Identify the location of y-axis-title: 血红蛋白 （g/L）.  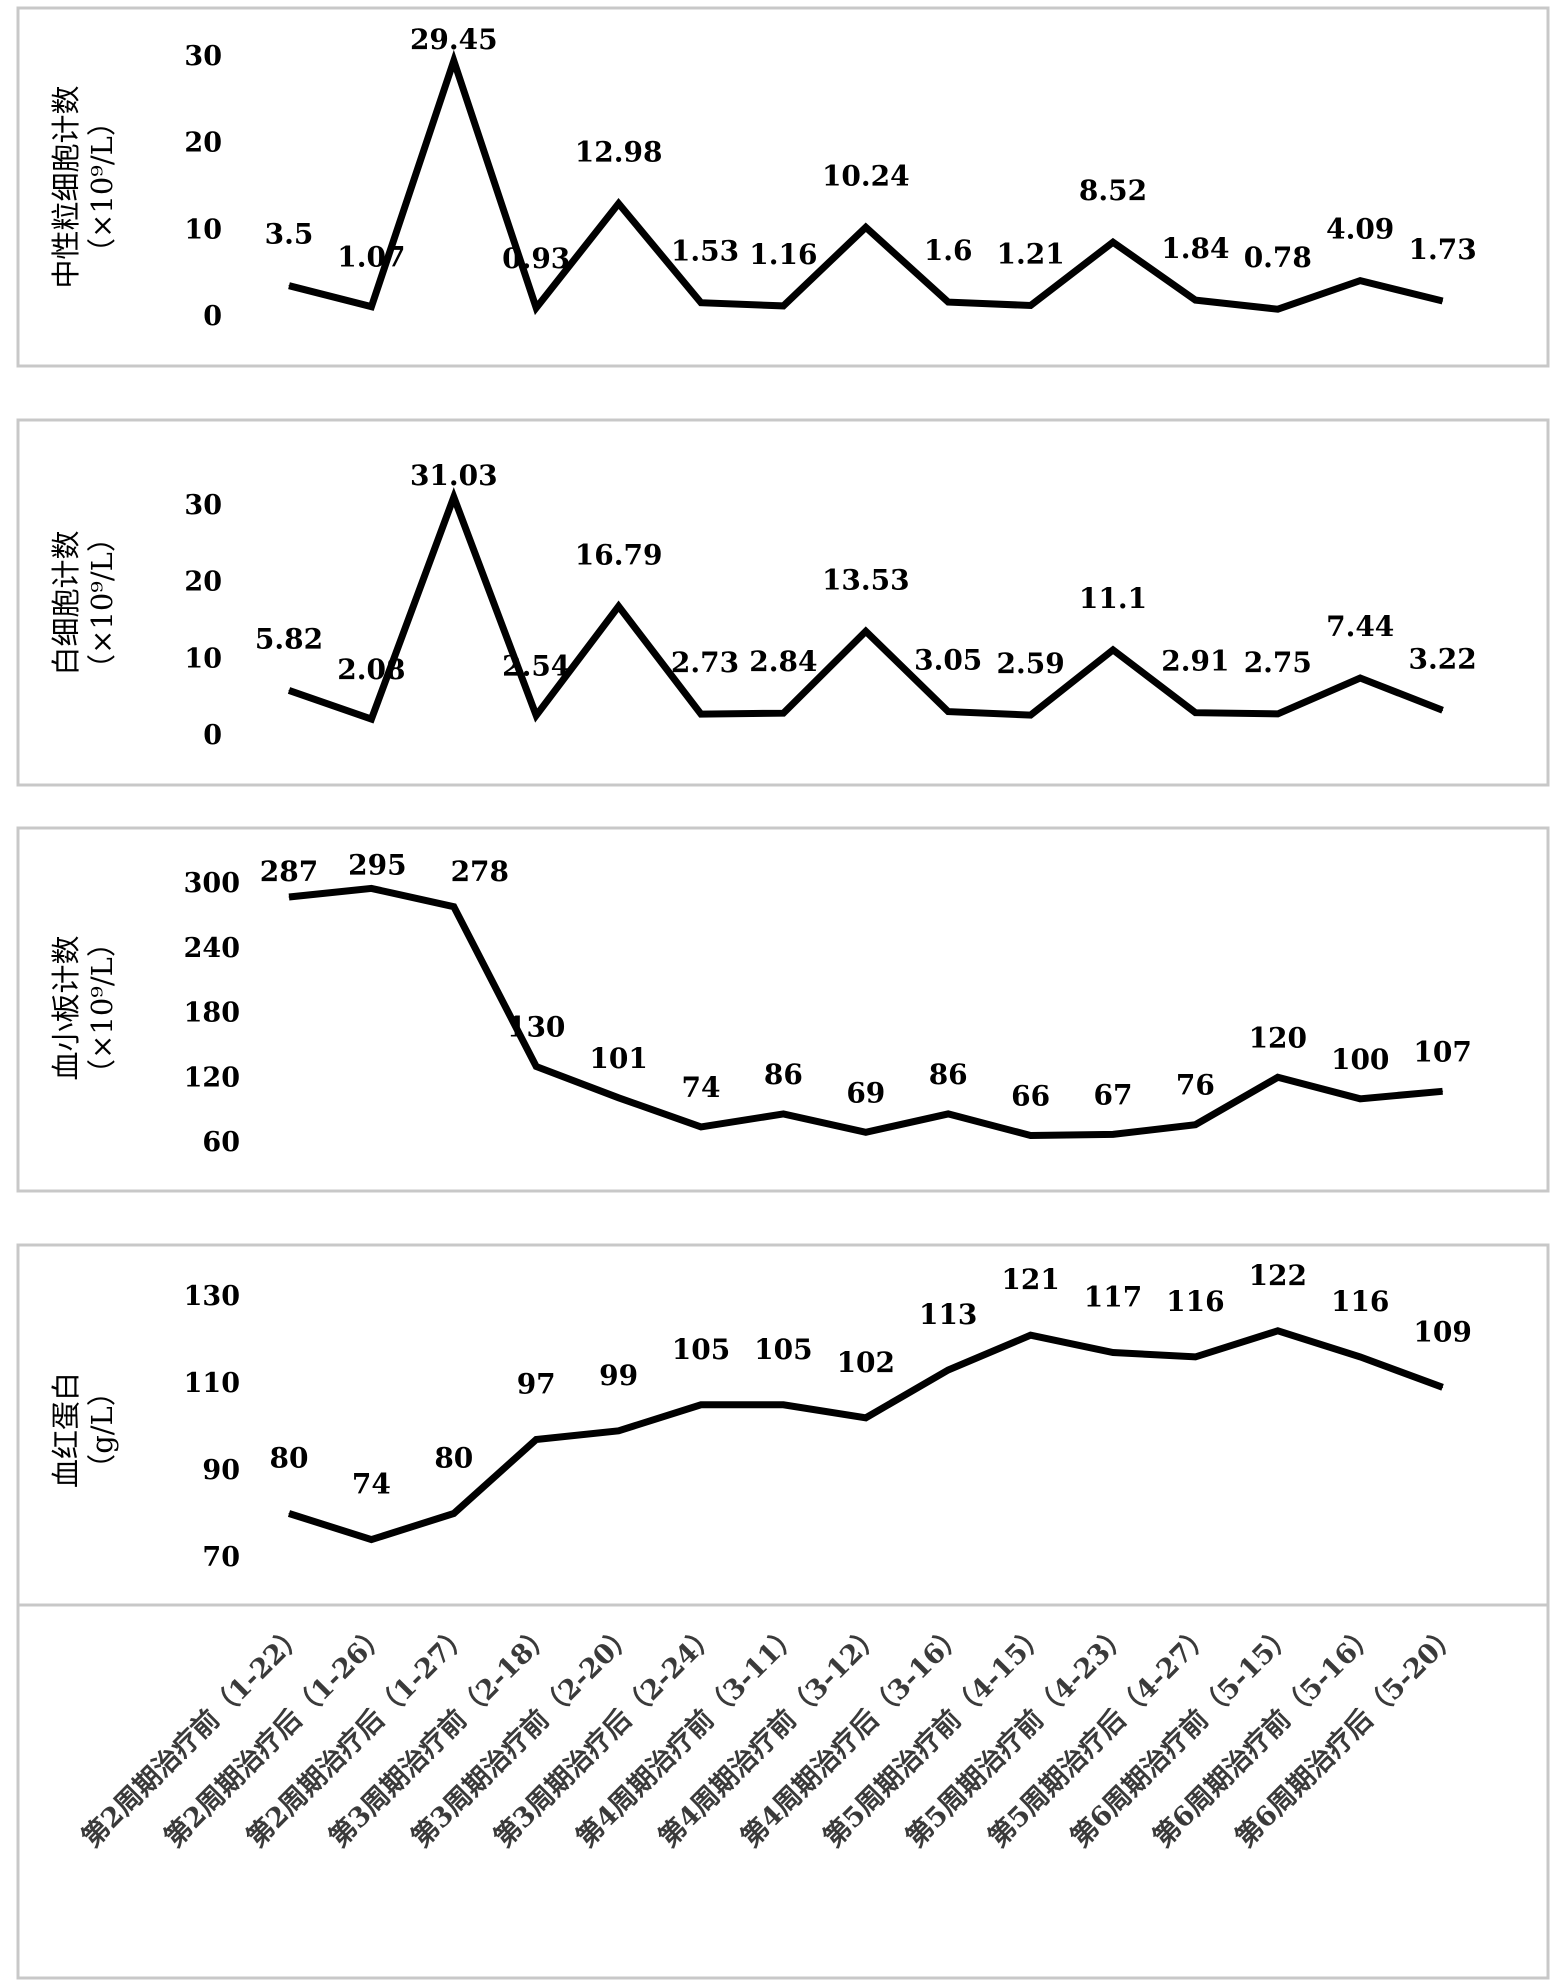
(84, 1430).